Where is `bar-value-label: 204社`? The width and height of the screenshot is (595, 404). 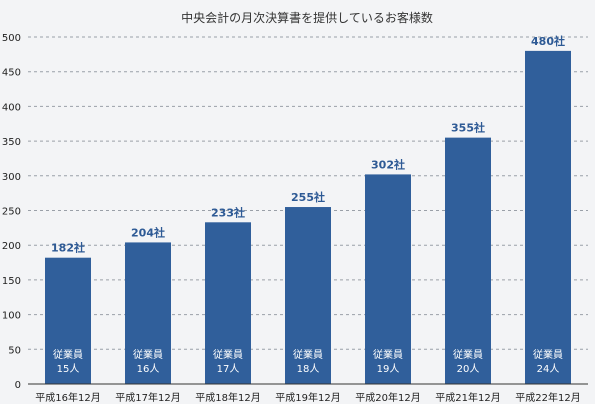 bar-value-label: 204社 is located at coordinates (148, 232).